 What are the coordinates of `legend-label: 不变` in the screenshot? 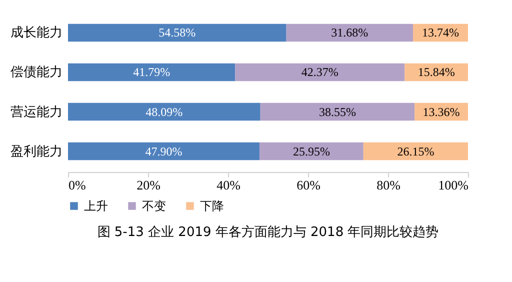 It's located at (154, 206).